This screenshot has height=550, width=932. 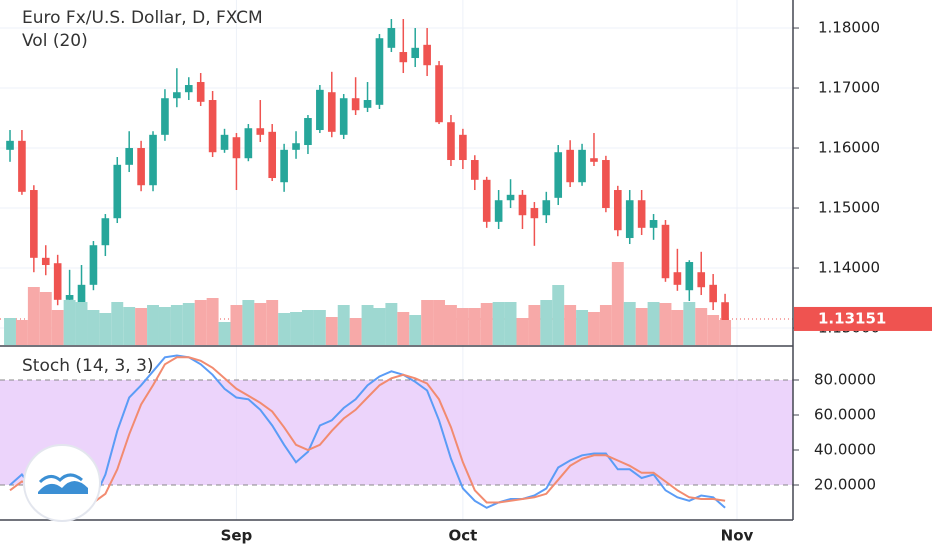 What do you see at coordinates (142, 18) in the screenshot?
I see `chart-title: Euro Fx/U.S. Dollar, D, FXCM` at bounding box center [142, 18].